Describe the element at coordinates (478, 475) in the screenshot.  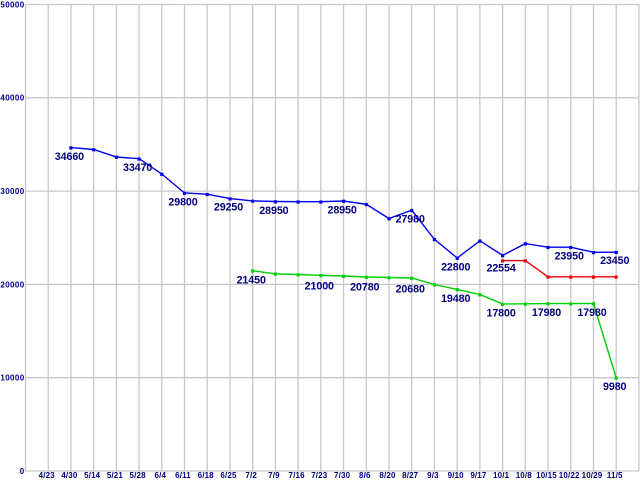
I see `svg-text: 9/17` at that location.